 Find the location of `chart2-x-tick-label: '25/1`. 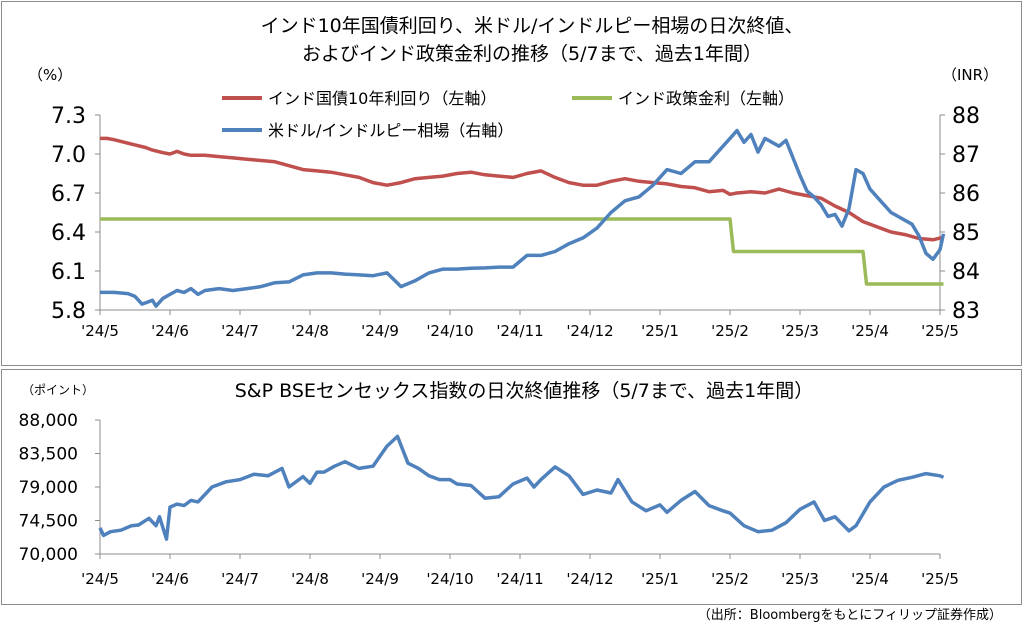

chart2-x-tick-label: '25/1 is located at coordinates (660, 579).